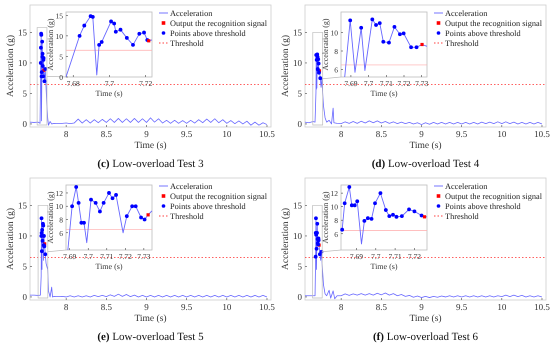 Image resolution: width=550 pixels, height=347 pixels. Describe the element at coordinates (150, 337) in the screenshot. I see `text: (e) Low-overload Test 5` at that location.